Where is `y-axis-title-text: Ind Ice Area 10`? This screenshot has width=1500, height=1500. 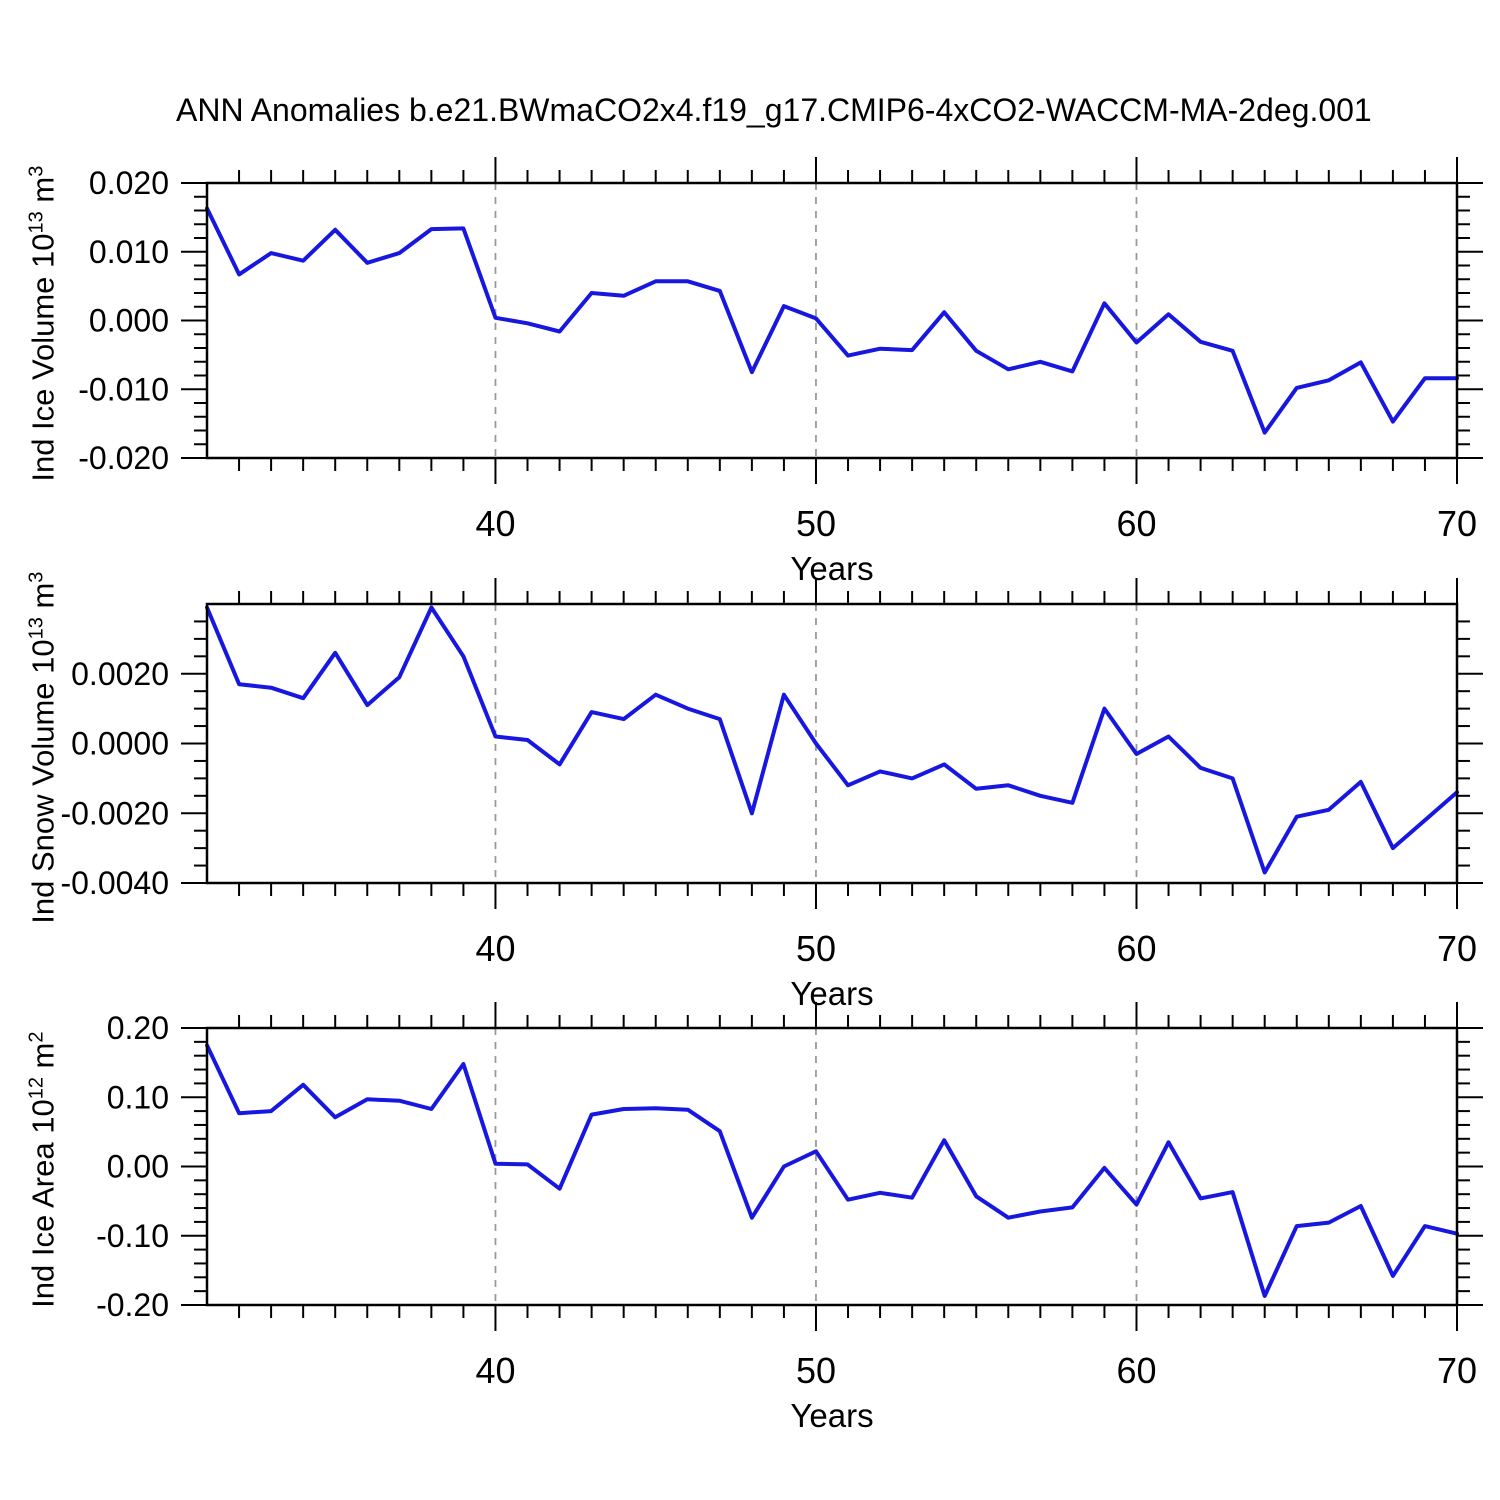 y-axis-title-text: Ind Ice Area 10 is located at coordinates (43, 1203).